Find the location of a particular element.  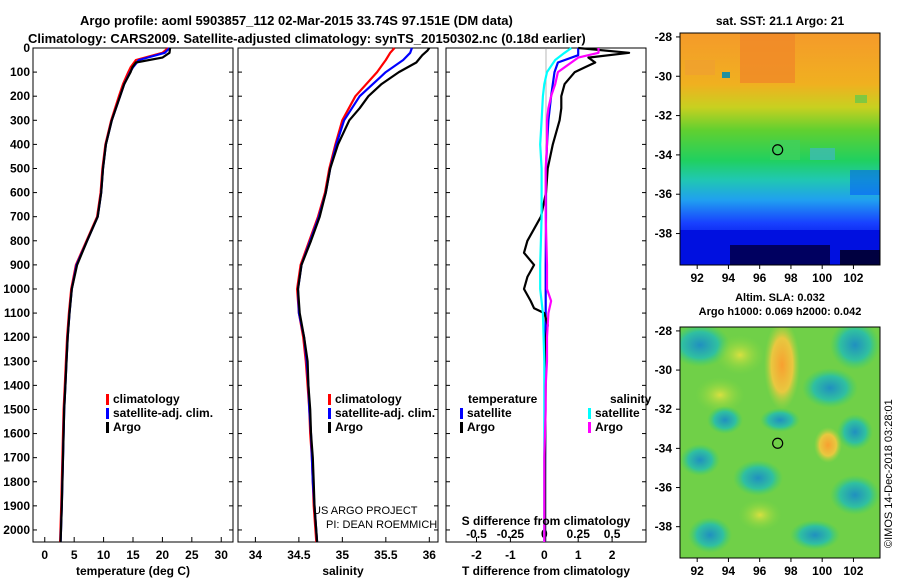

sla-argo-position-marker is located at coordinates (778, 443).